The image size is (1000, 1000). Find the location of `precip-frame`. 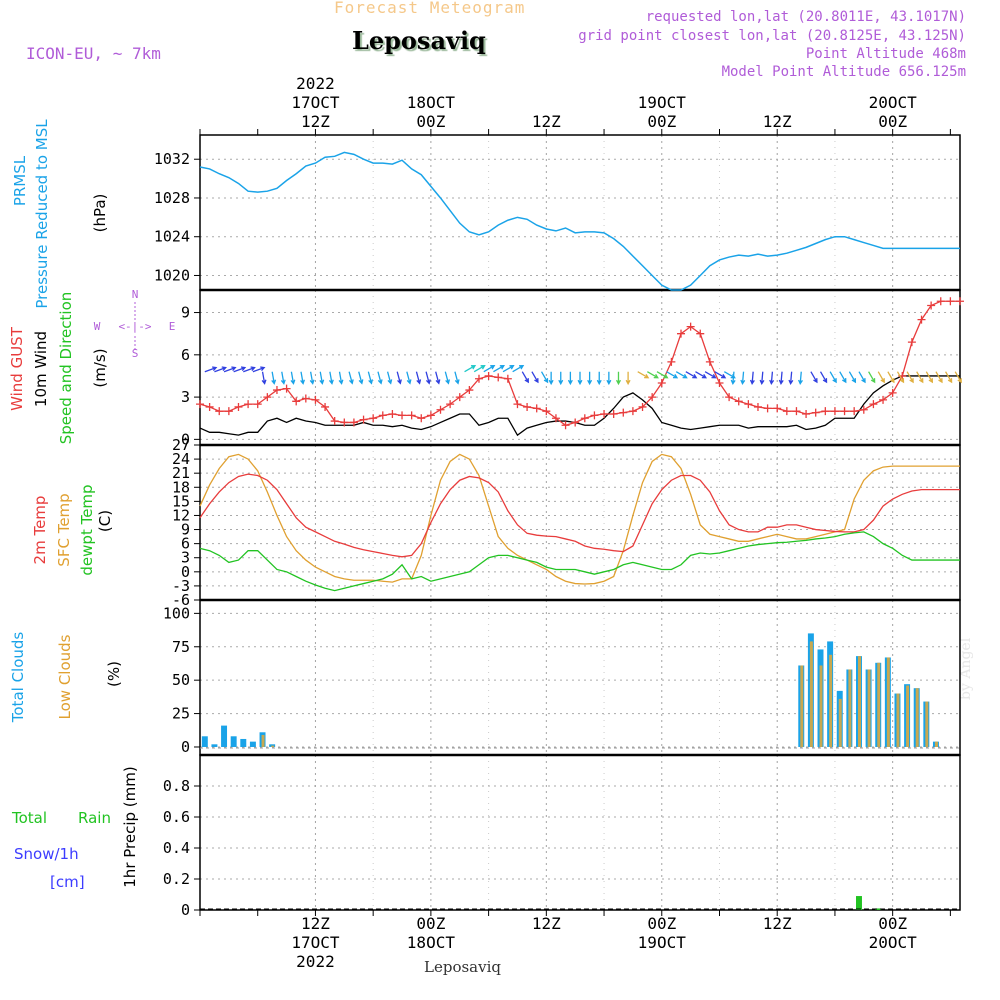

precip-frame is located at coordinates (580, 832).